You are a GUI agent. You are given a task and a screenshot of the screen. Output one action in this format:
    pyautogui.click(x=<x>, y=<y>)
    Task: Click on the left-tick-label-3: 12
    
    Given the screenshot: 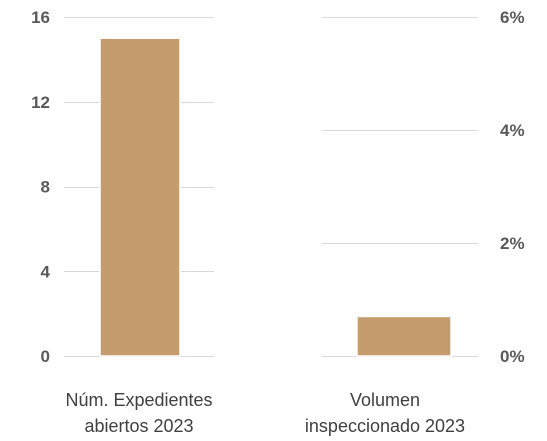 What is the action you would take?
    pyautogui.click(x=40, y=102)
    